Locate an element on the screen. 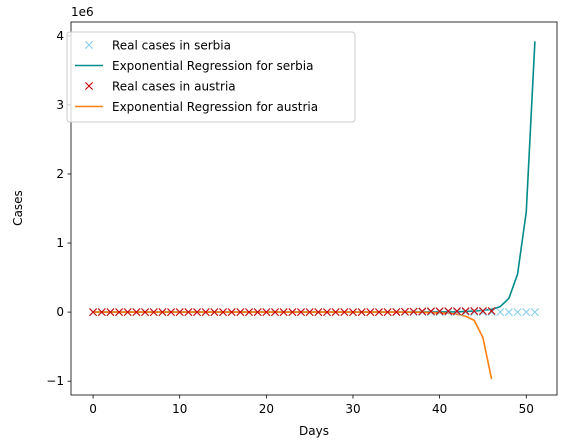  y-tick-label: 2 is located at coordinates (60, 174).